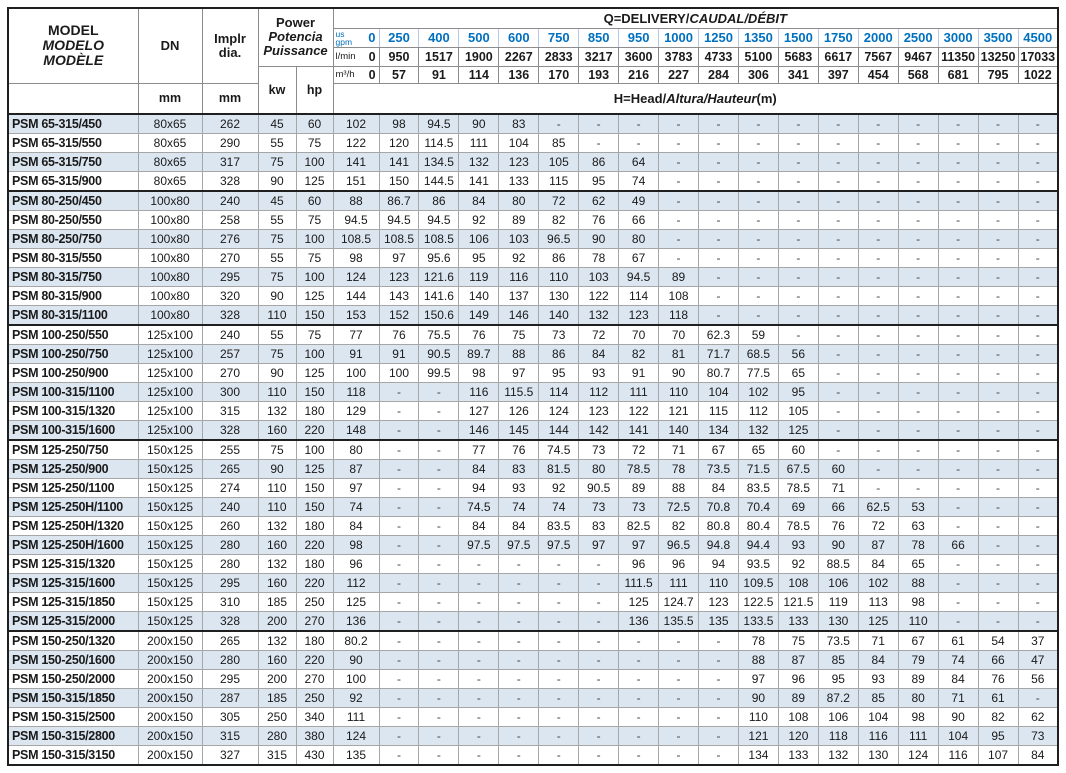 The height and width of the screenshot is (773, 1066). I want to click on head-value-cell: 88, so click(918, 583).